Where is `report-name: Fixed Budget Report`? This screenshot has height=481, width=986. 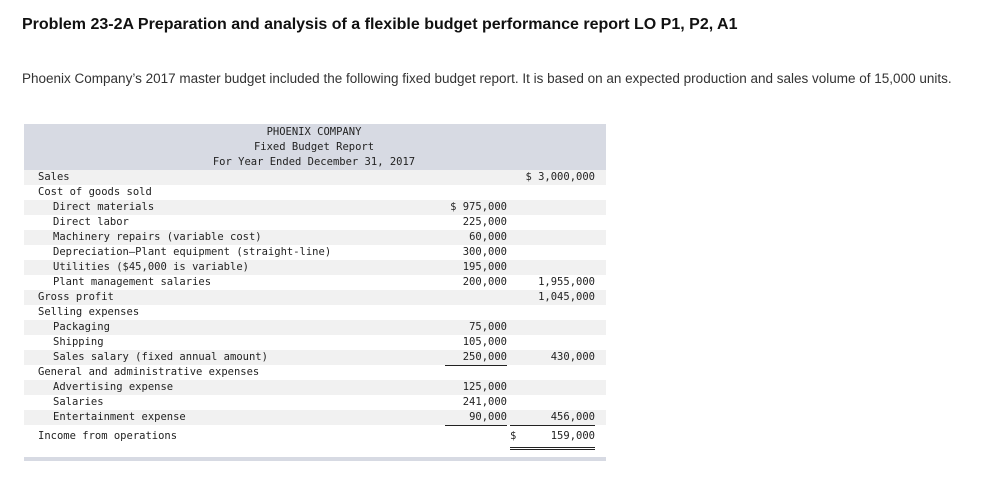
report-name: Fixed Budget Report is located at coordinates (314, 147).